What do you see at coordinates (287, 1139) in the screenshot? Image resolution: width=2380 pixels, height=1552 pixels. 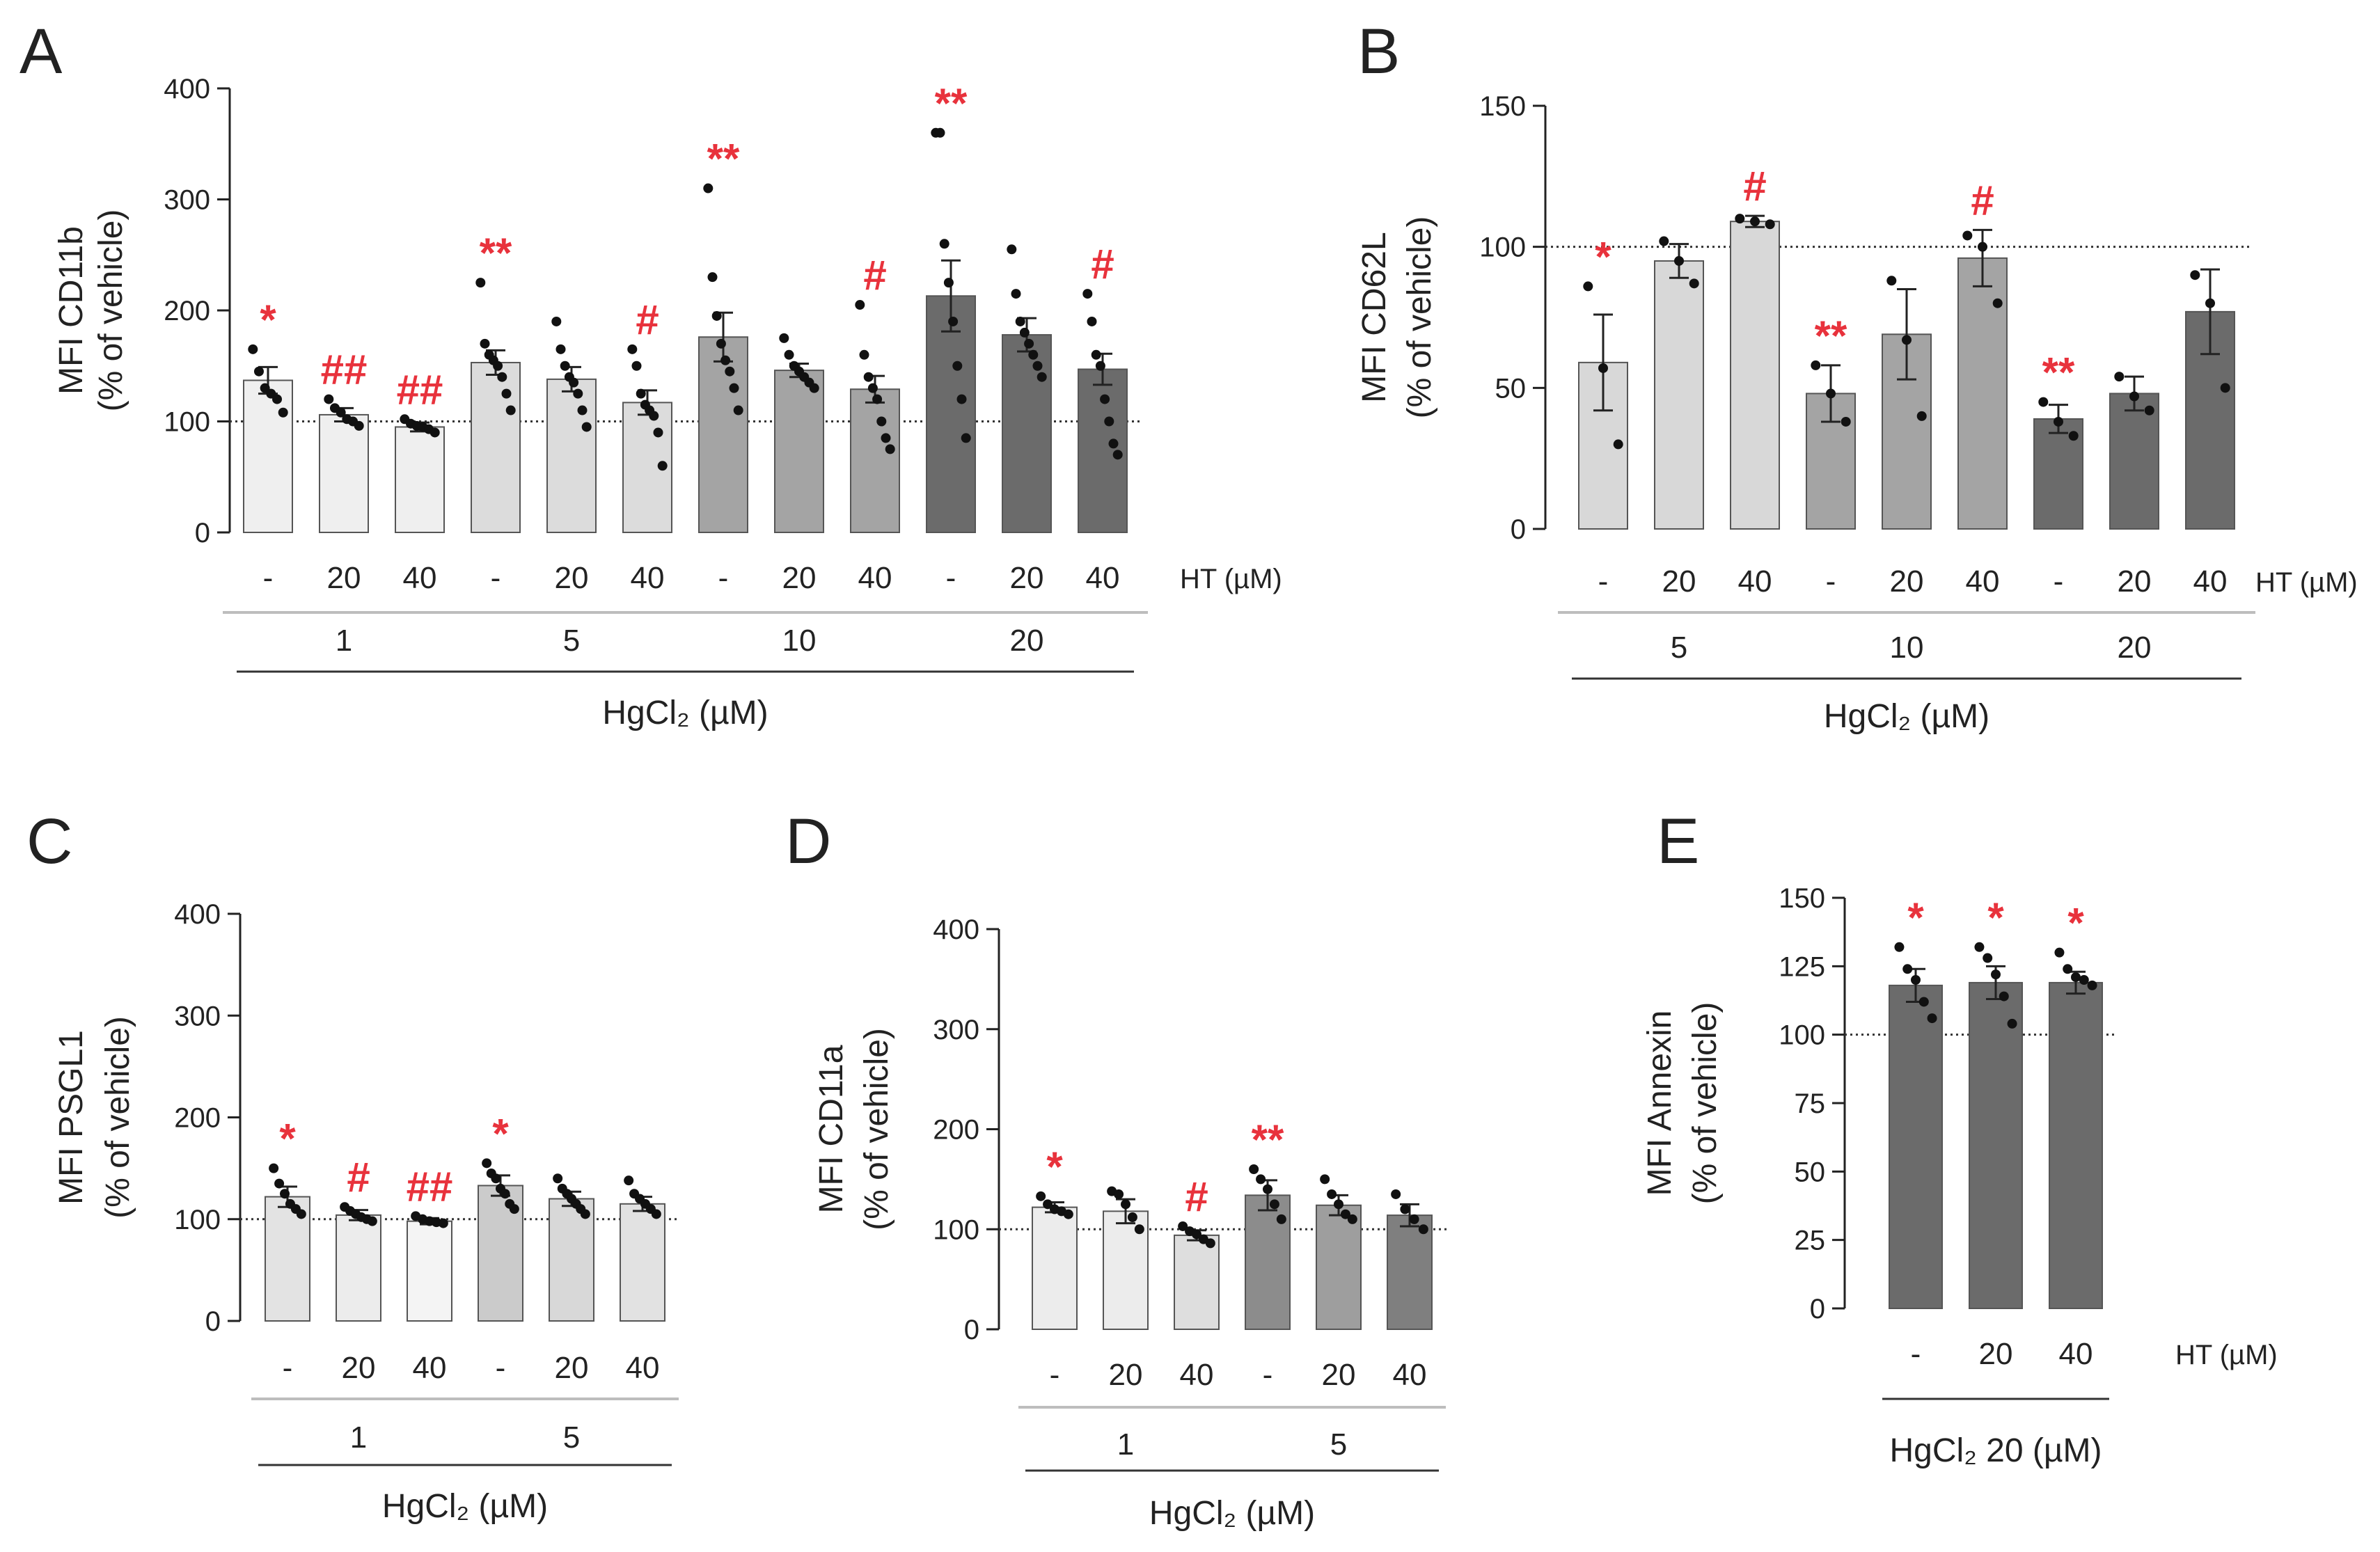 I see `significance-marker: *` at bounding box center [287, 1139].